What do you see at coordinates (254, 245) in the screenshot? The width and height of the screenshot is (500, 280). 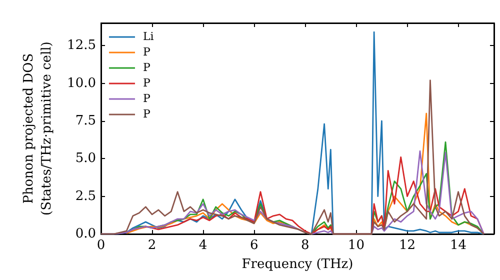 I see `x-tick-label: 6` at bounding box center [254, 245].